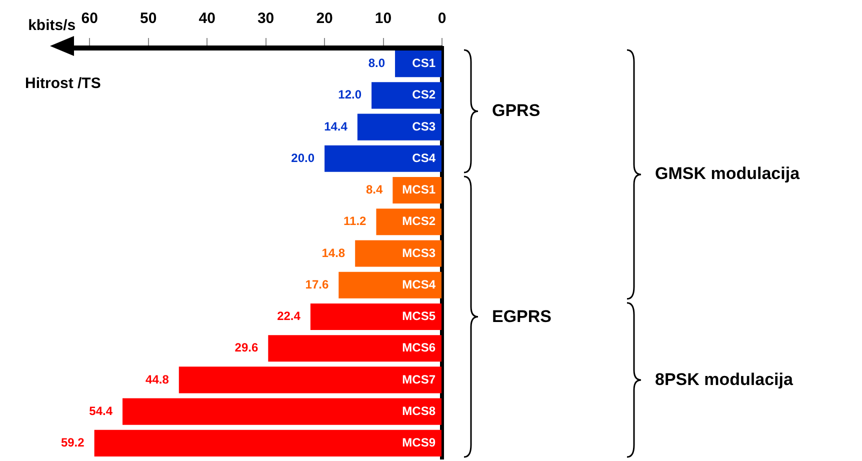  I want to click on x-tick-label: 30, so click(265, 19).